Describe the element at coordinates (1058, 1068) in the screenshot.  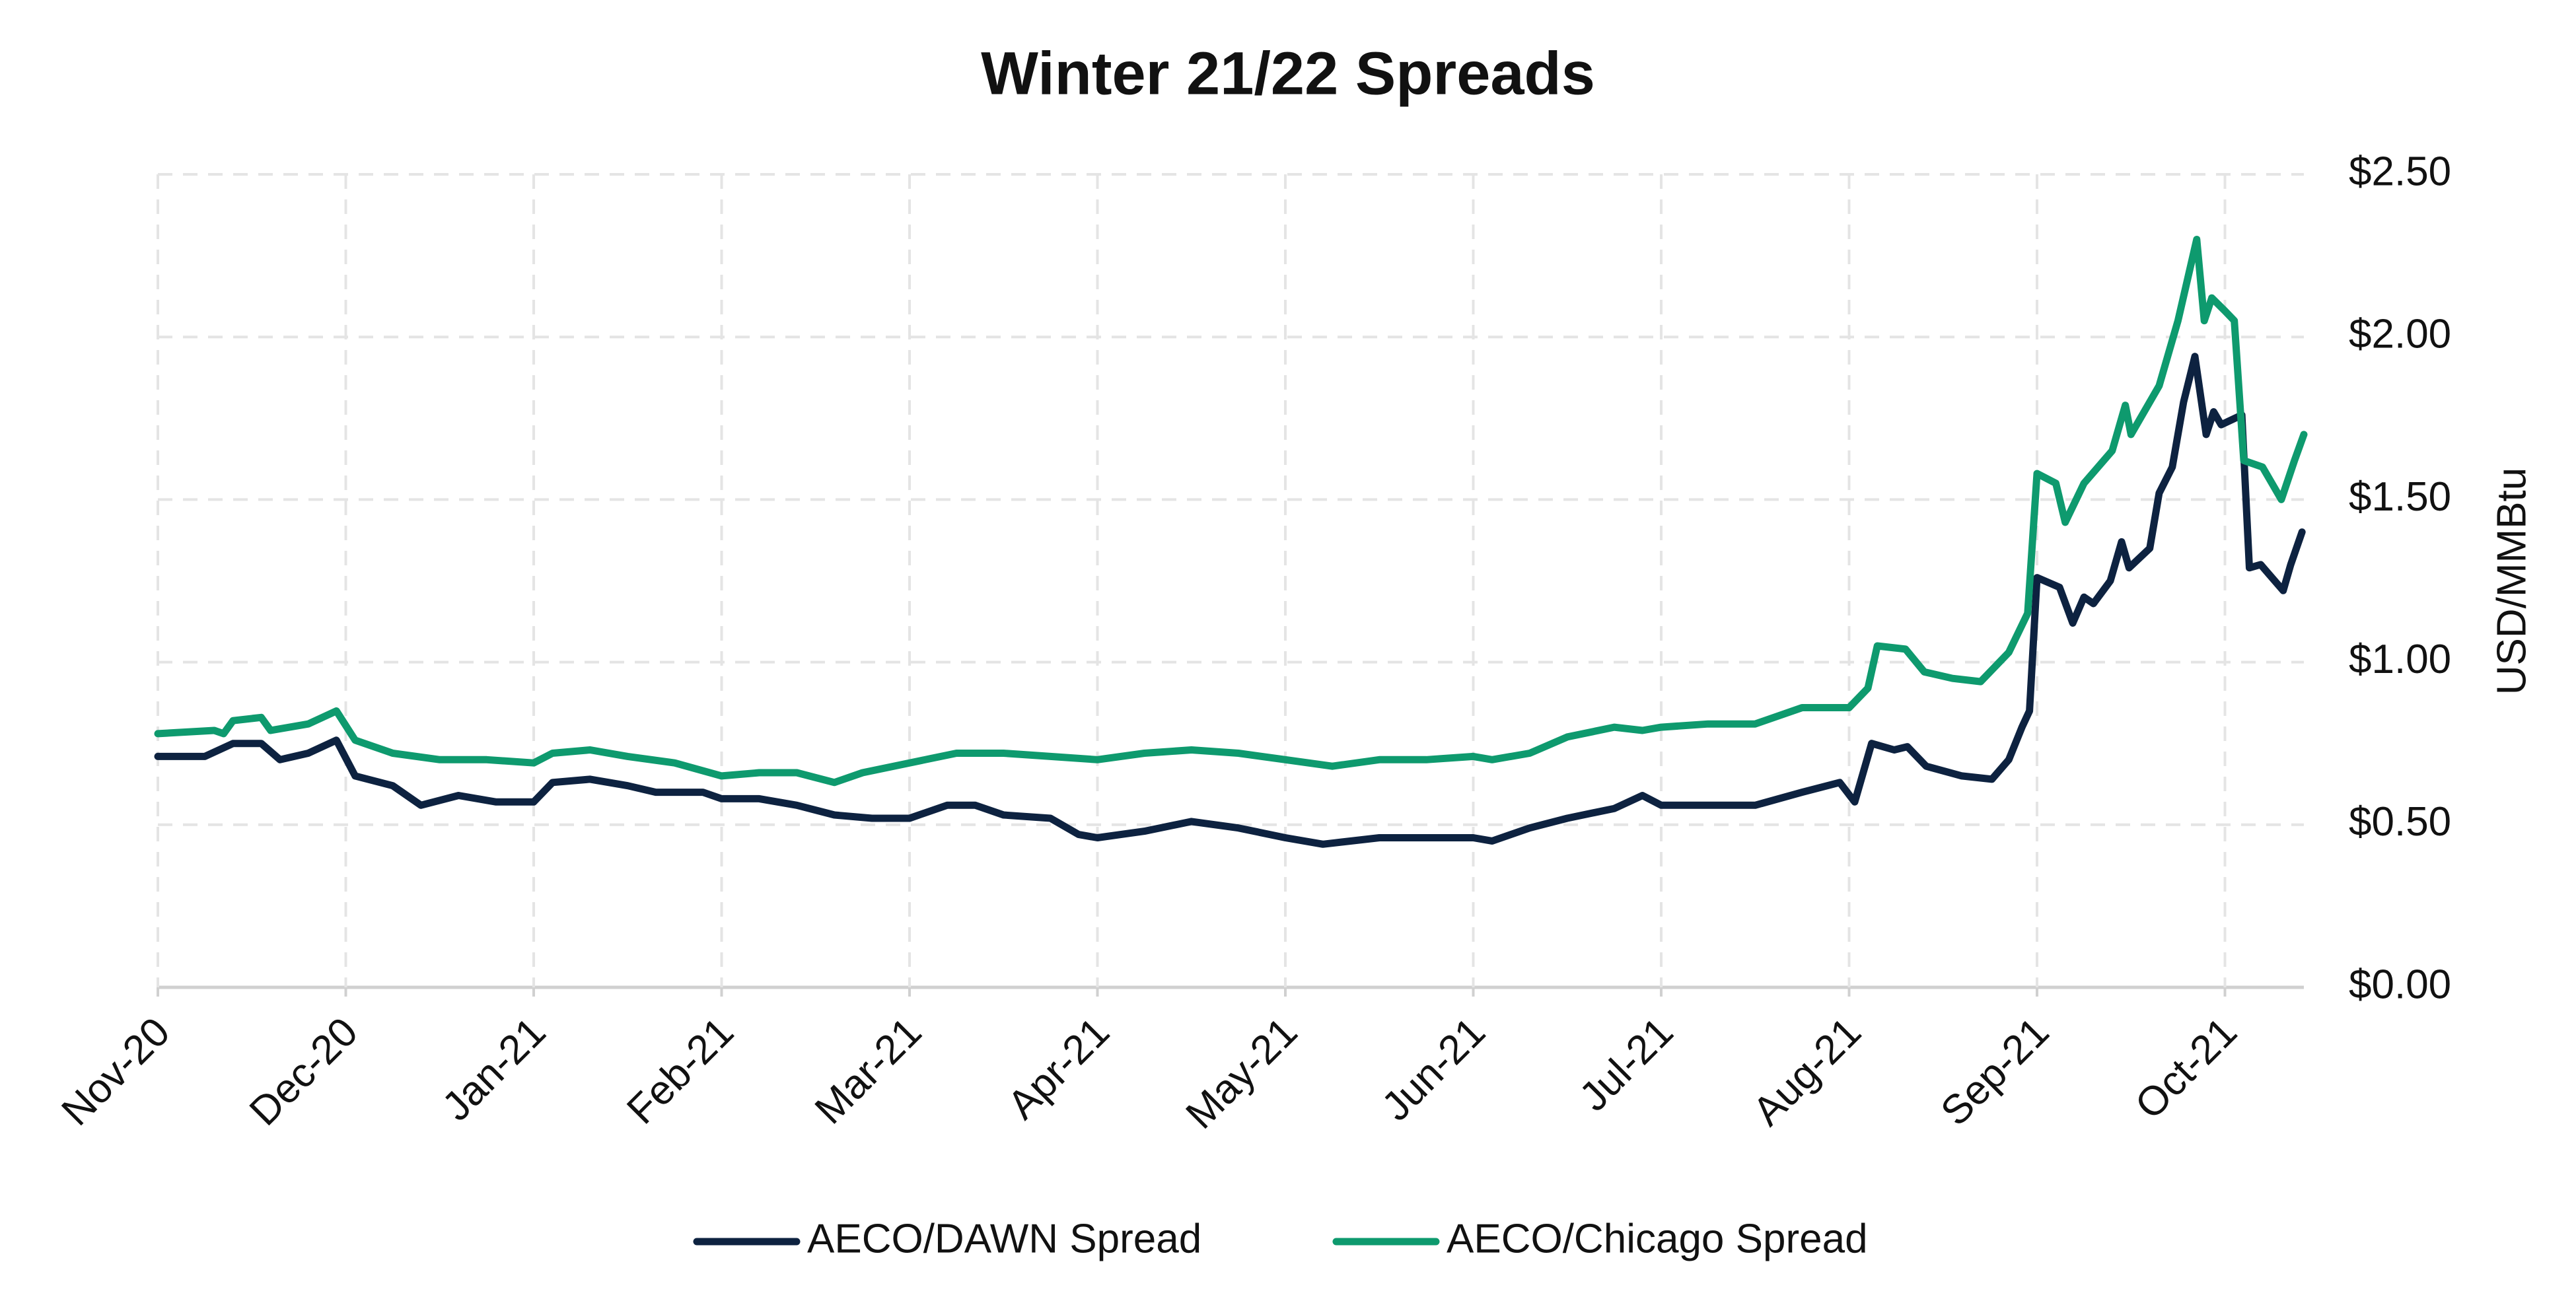
I see `x-tick-label: Apr-21` at that location.